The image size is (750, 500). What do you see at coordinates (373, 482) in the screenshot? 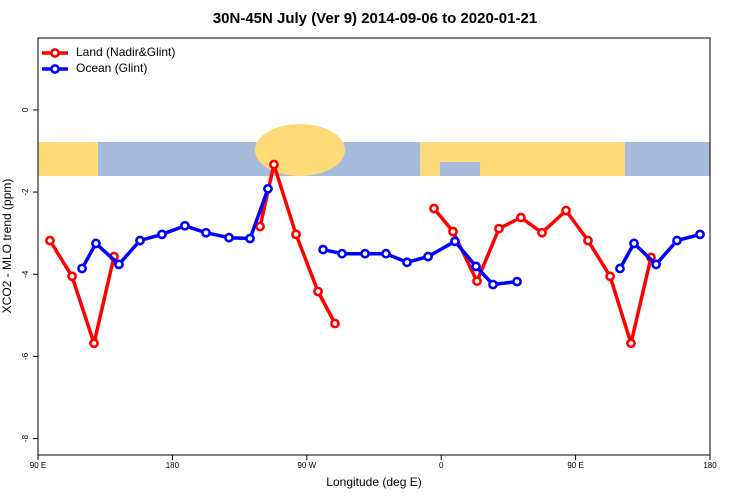
I see `x-axis-label: Longitude (deg E)` at bounding box center [373, 482].